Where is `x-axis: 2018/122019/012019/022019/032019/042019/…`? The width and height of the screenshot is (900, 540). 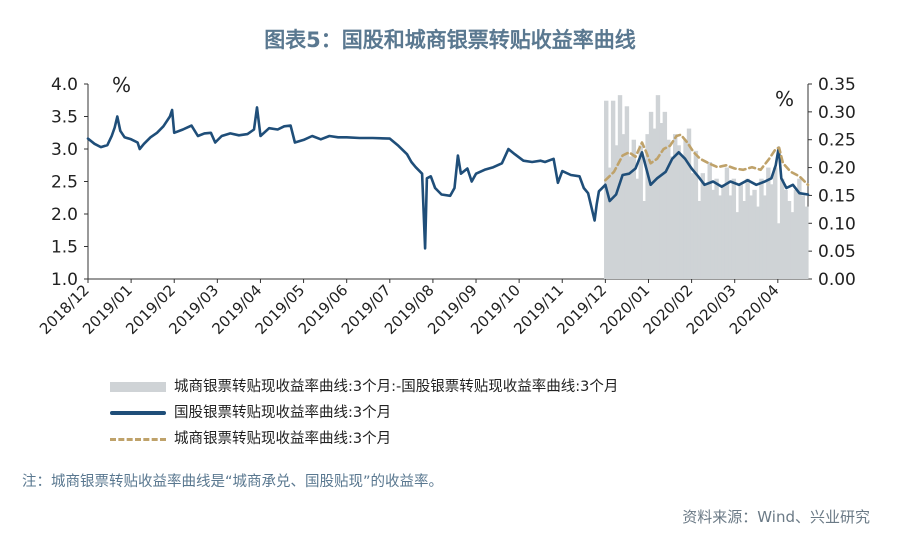 x-axis: 2018/122019/012019/022019/032019/042019/… is located at coordinates (422, 308).